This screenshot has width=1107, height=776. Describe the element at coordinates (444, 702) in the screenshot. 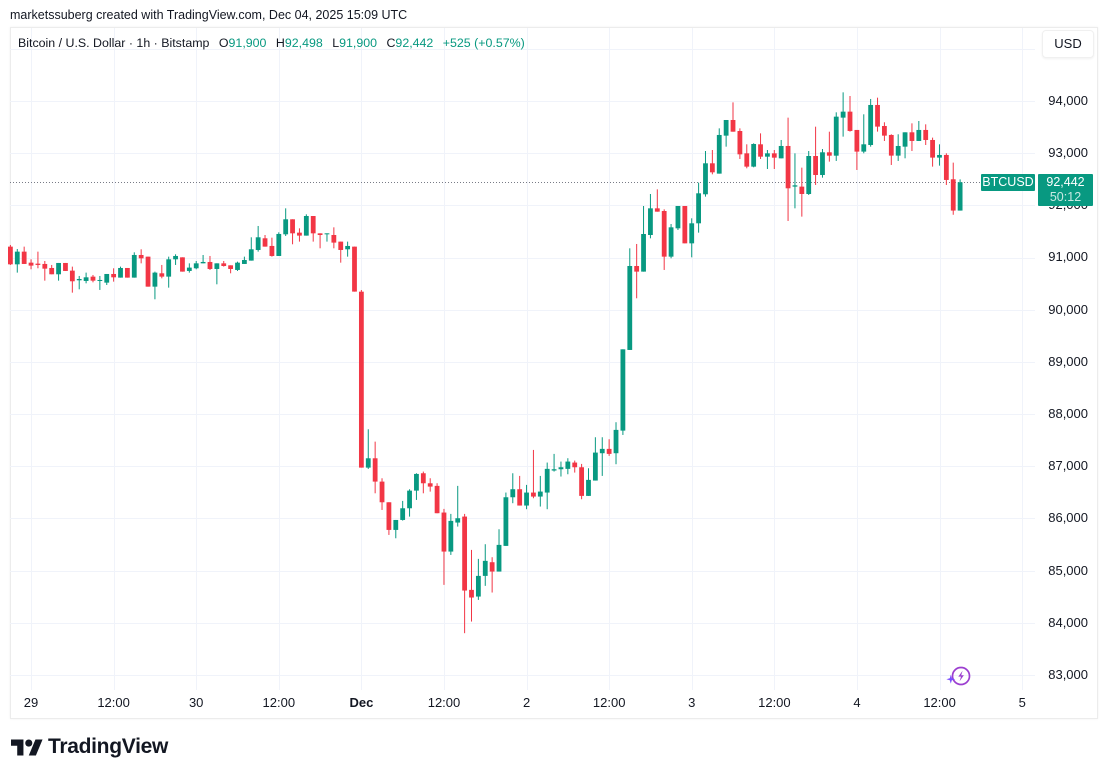

I see `time-label: 12:00` at that location.